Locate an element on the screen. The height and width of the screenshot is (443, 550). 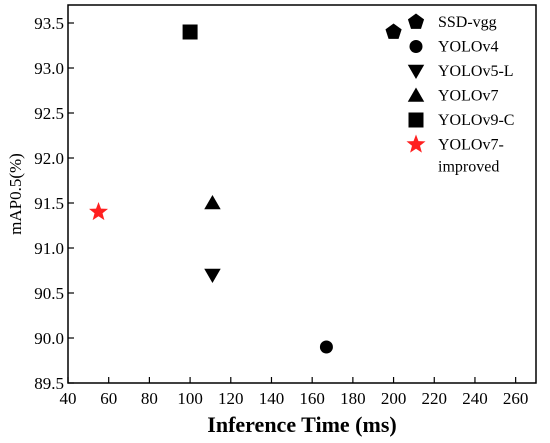
legend-label: YOLOv7- is located at coordinates (471, 145).